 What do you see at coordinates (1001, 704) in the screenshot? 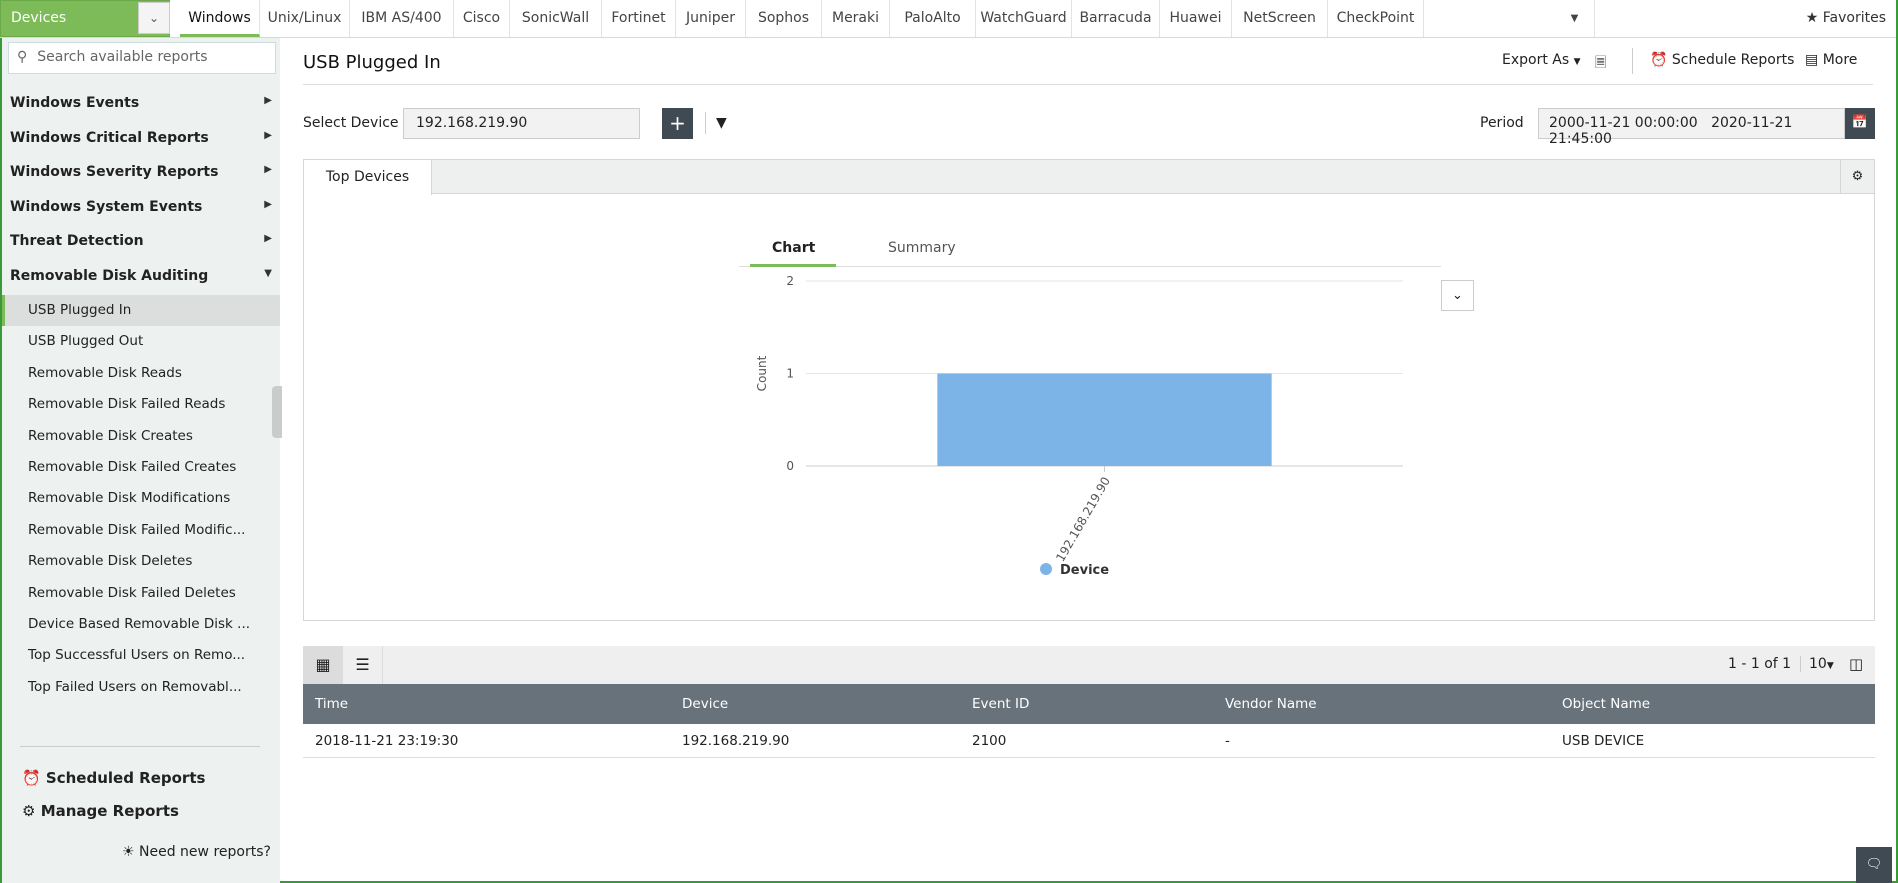
I see `column-header: Event ID` at bounding box center [1001, 704].